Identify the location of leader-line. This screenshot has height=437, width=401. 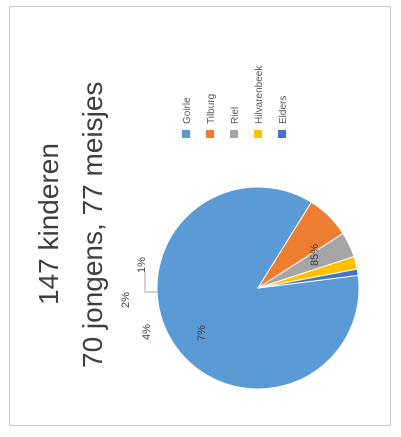
(151, 282).